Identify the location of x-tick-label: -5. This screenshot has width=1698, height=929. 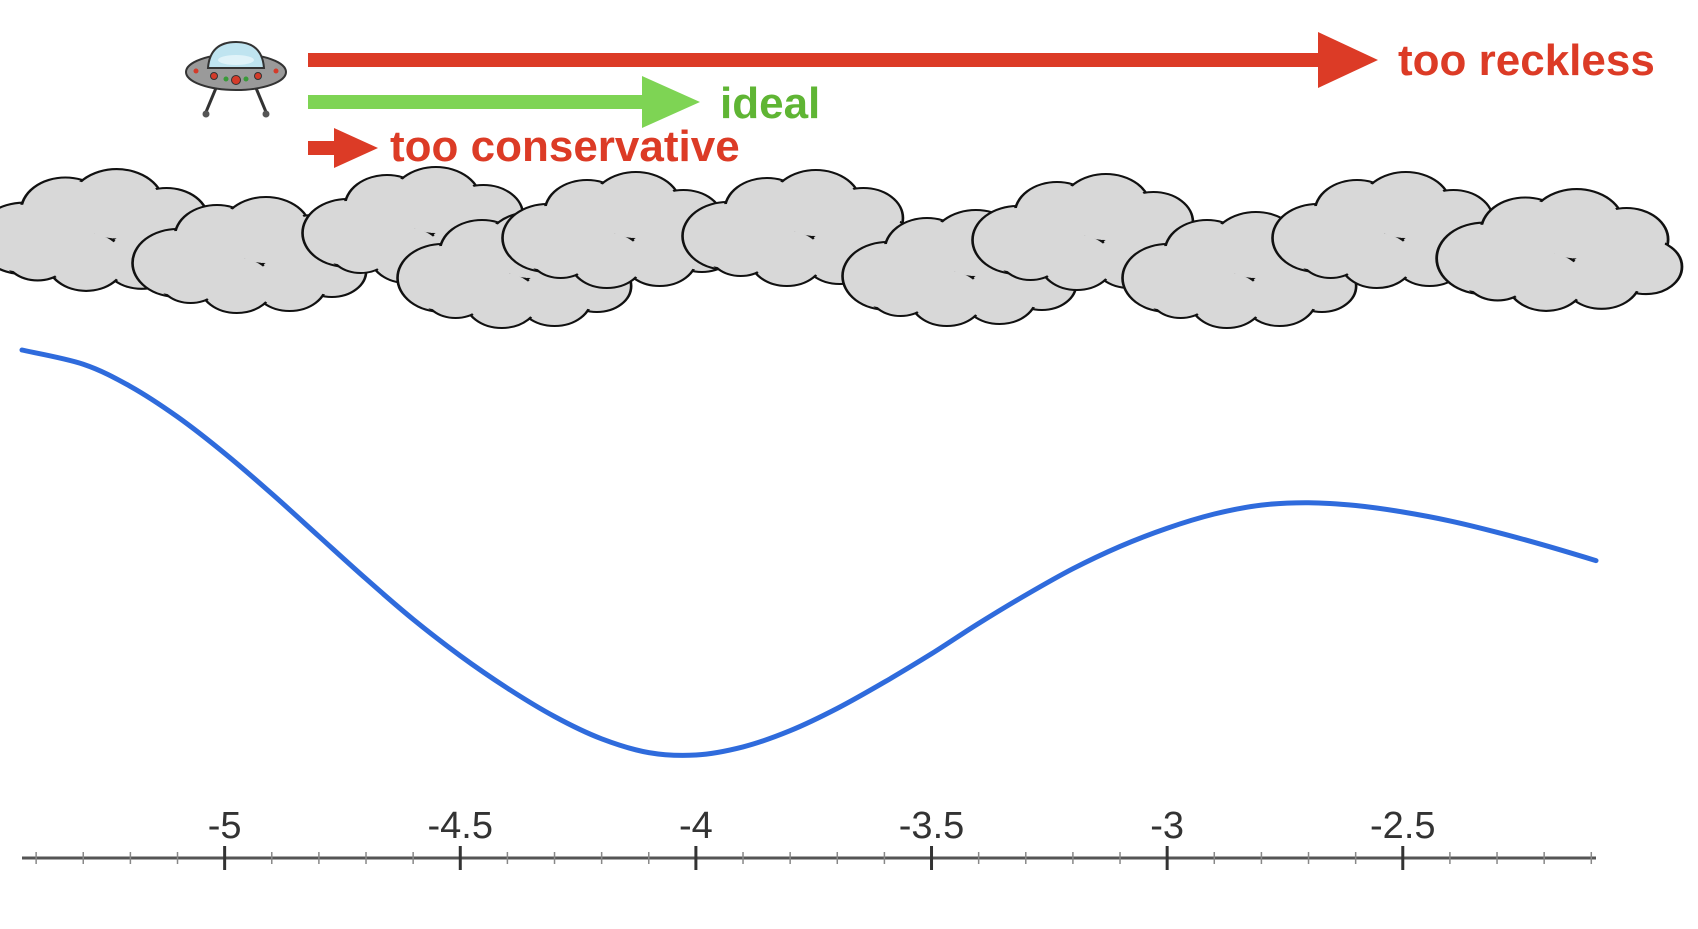
(225, 826).